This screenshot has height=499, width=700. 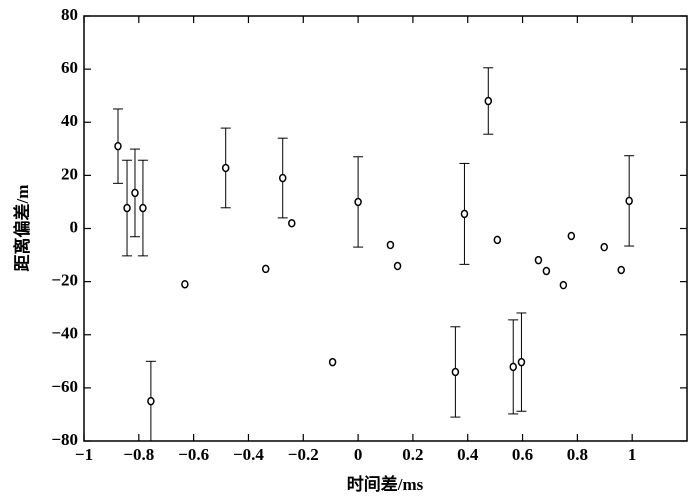 I want to click on x-tick-label: 0.4, so click(x=468, y=454).